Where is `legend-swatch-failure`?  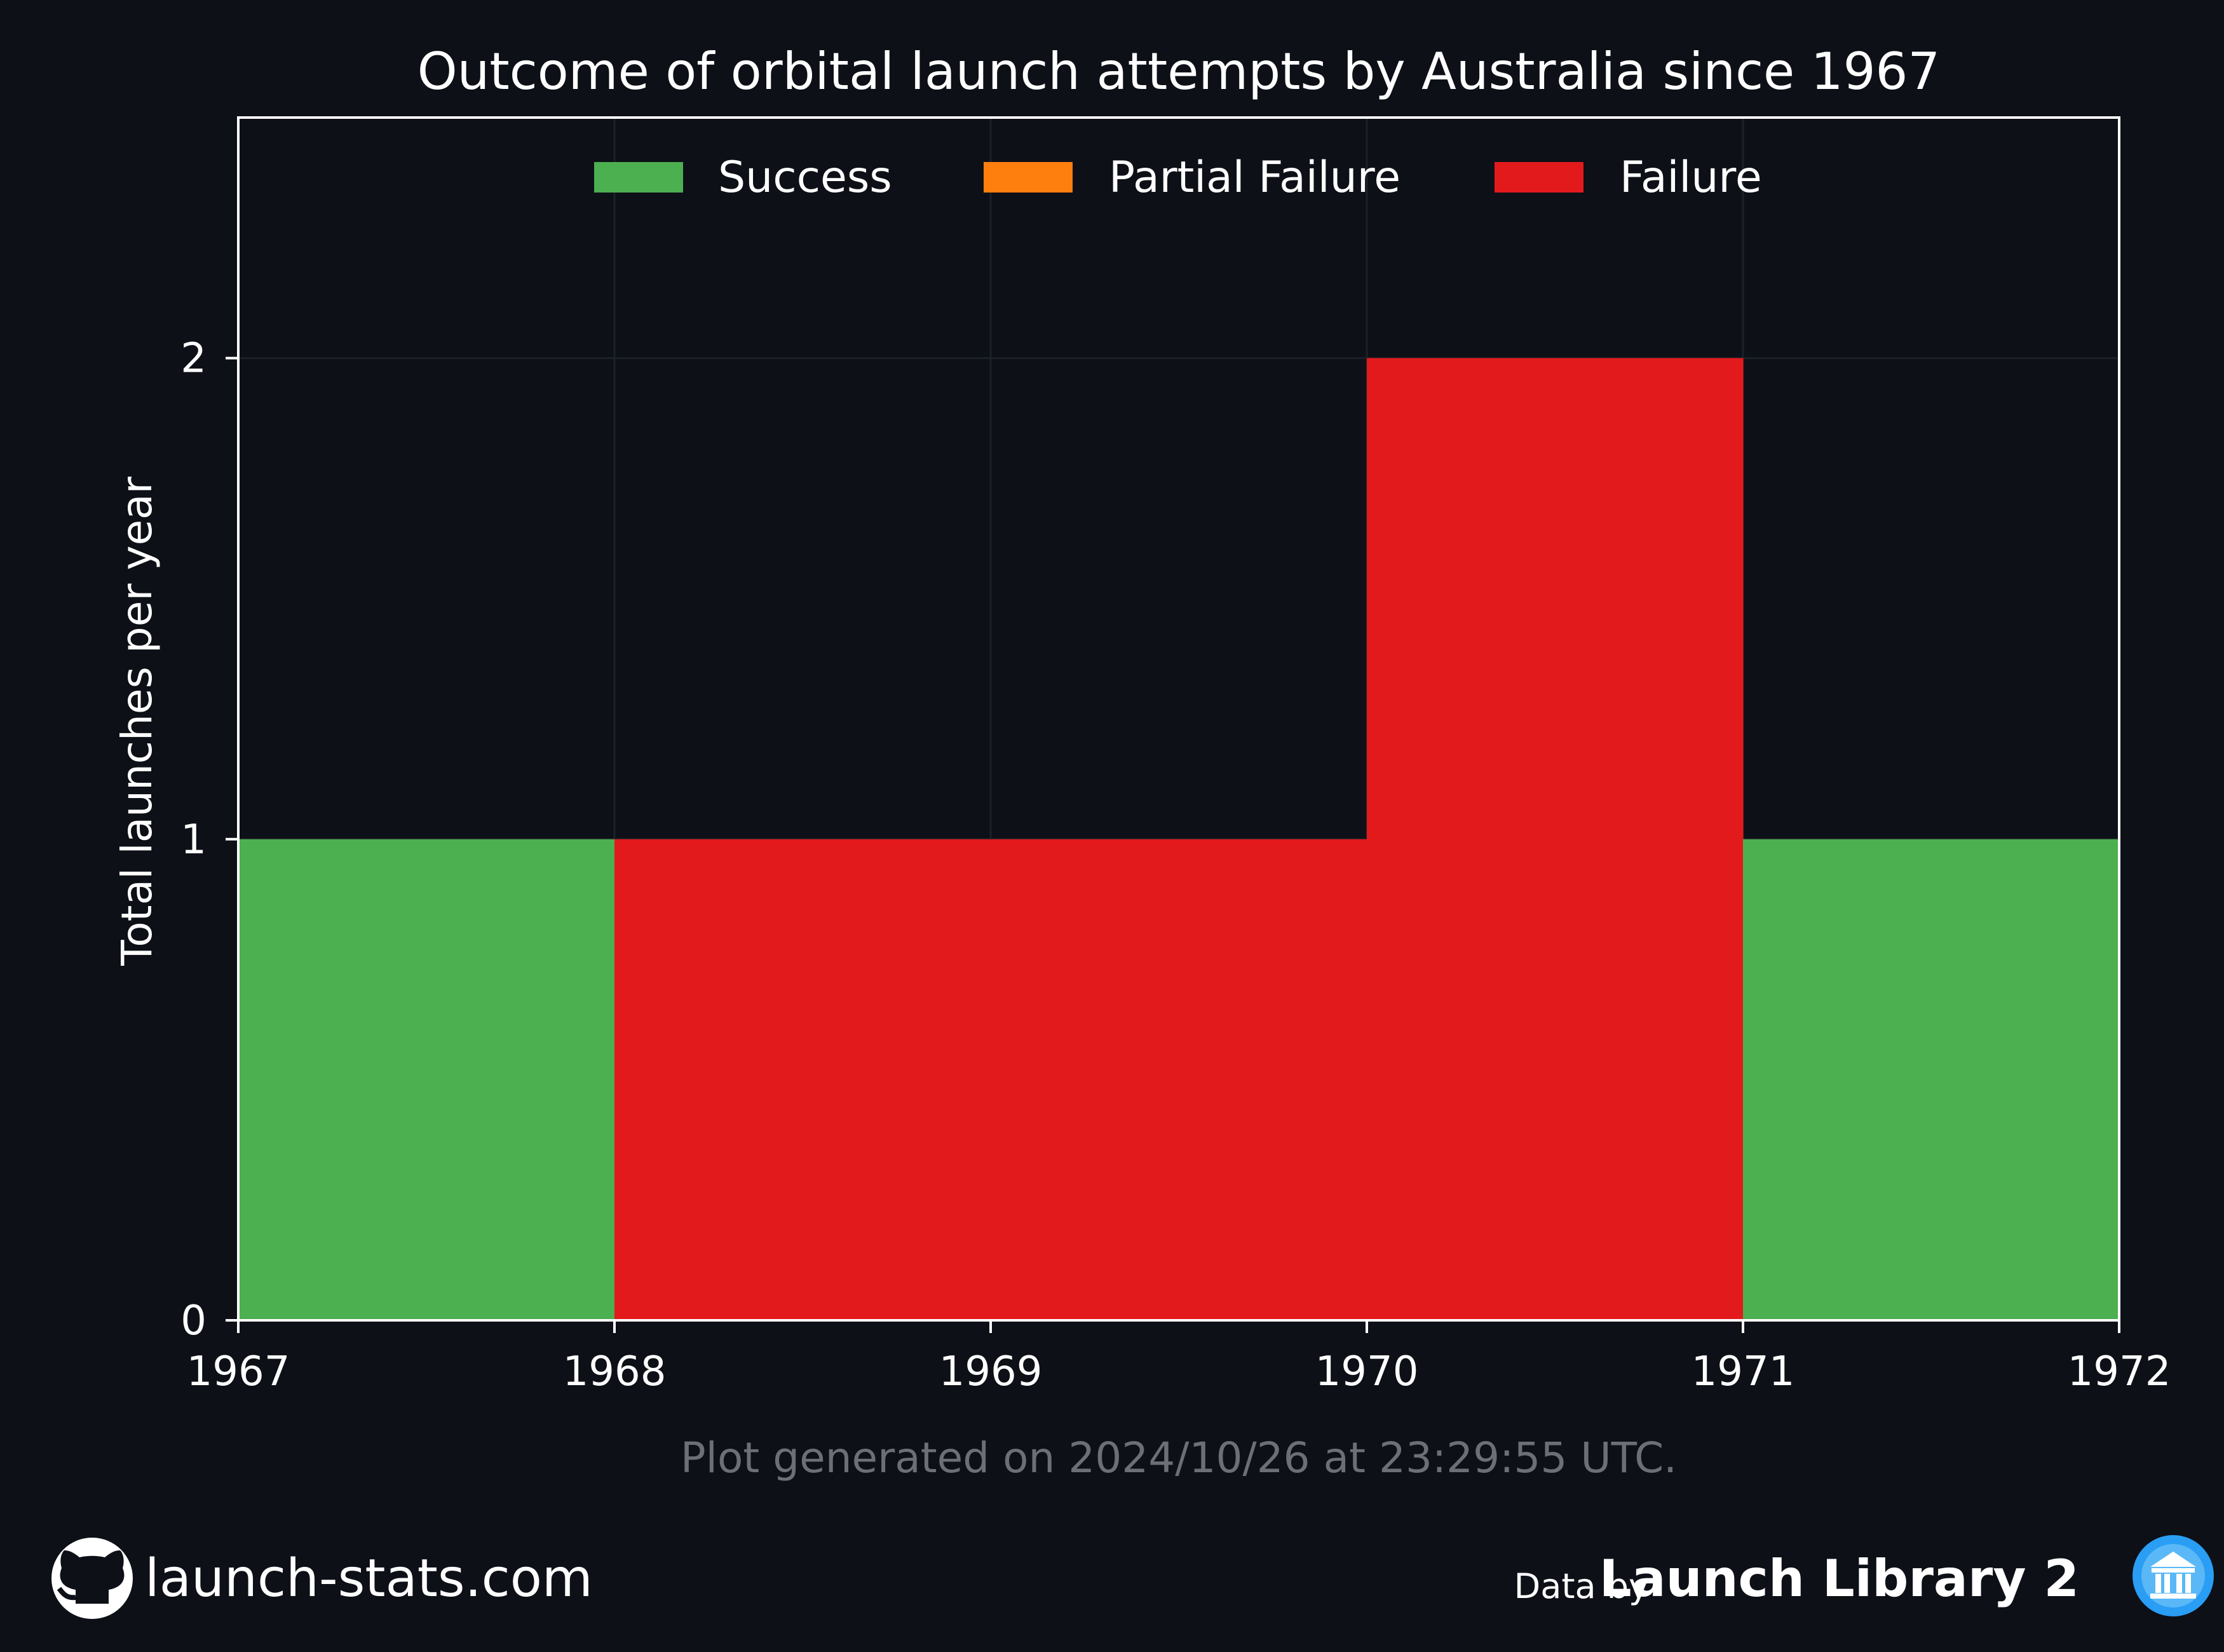 legend-swatch-failure is located at coordinates (1539, 177).